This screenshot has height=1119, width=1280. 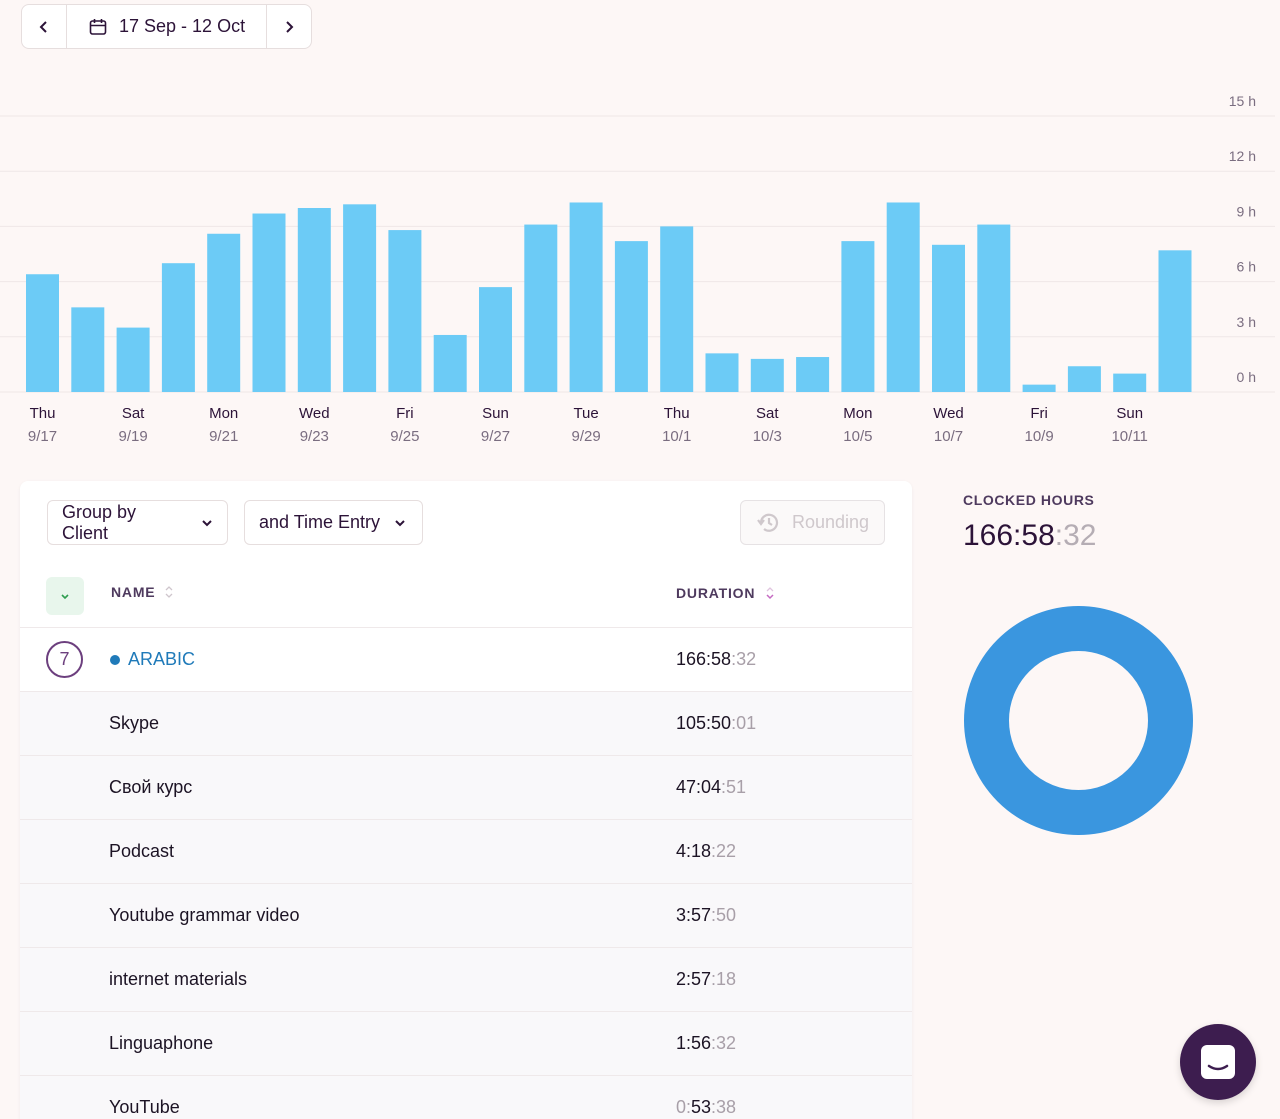 I want to click on bar-9/26, so click(x=450, y=363).